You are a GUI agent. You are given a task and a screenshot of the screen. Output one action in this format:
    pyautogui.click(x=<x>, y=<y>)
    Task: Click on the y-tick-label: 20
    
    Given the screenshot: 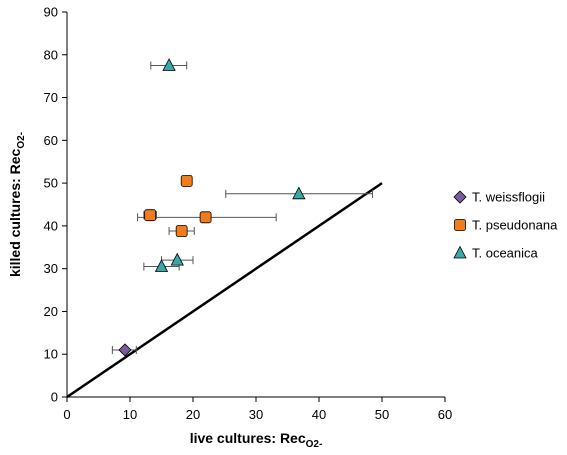 What is the action you would take?
    pyautogui.click(x=51, y=311)
    